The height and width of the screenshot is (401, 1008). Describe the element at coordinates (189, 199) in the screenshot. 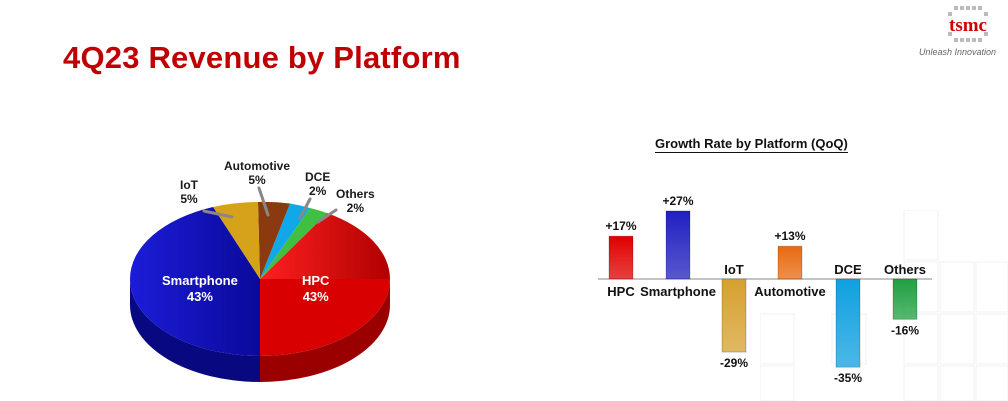

I see `pie-label-iot-value: 5%` at that location.